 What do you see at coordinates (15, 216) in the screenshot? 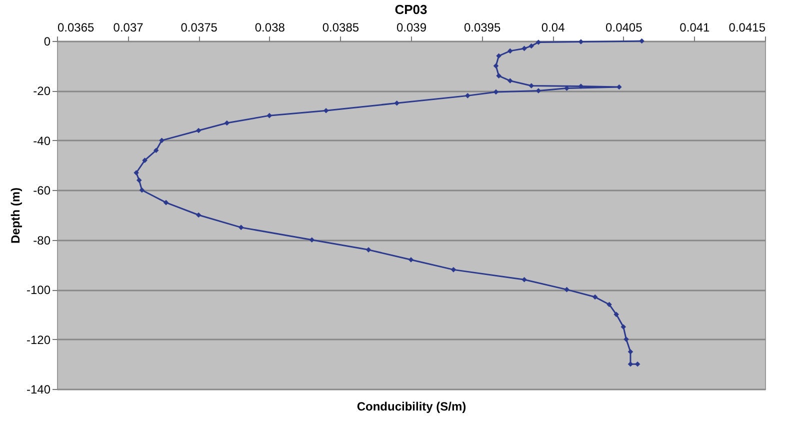
I see `y-axis-title: Depth (m)` at bounding box center [15, 216].